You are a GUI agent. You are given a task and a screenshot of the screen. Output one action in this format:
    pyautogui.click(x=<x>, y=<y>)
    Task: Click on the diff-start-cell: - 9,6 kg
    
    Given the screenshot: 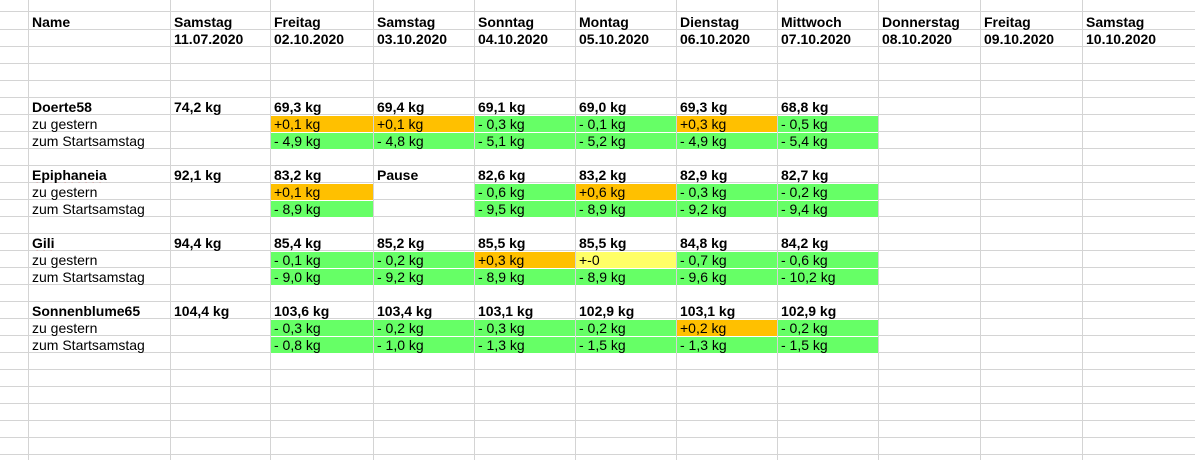 What is the action you would take?
    pyautogui.click(x=727, y=277)
    